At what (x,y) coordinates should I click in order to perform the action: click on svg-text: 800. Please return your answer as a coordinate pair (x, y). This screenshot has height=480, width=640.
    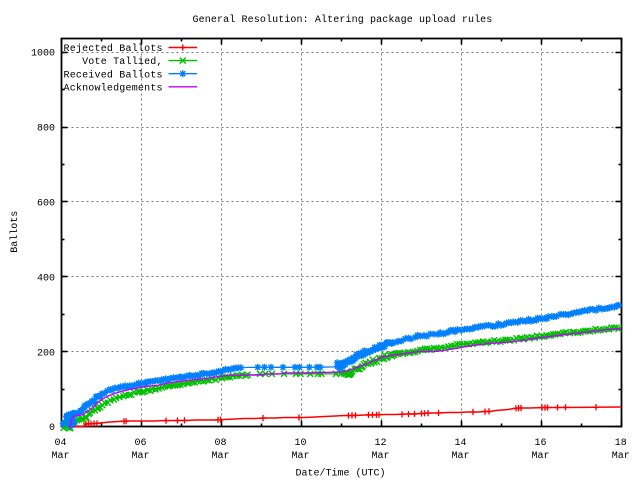
    Looking at the image, I should click on (46, 129).